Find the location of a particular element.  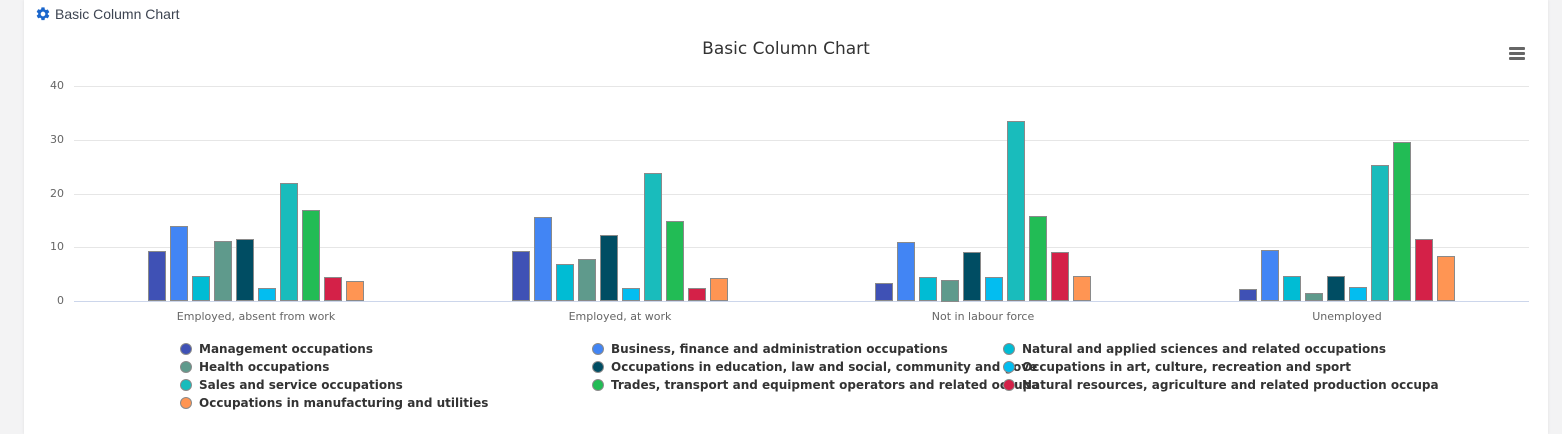

legend-label: Management occupations is located at coordinates (286, 349).